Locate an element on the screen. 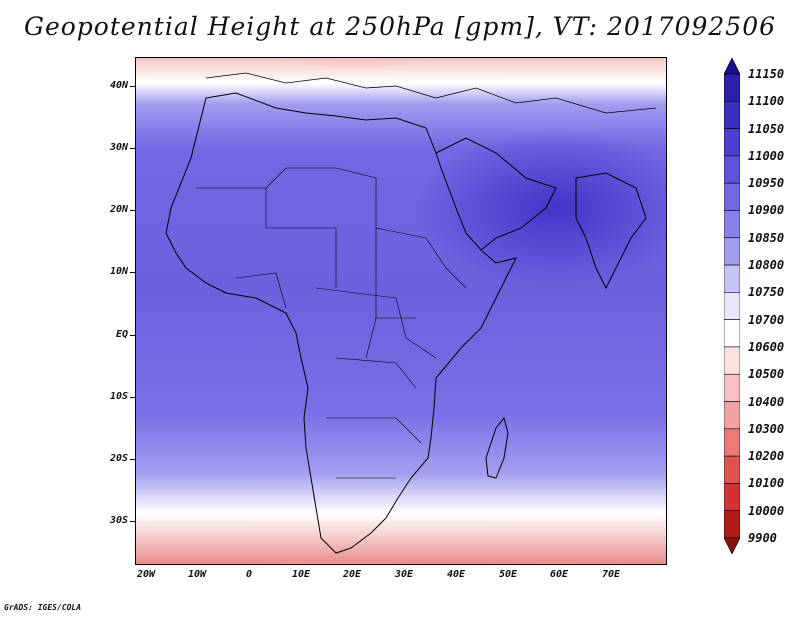  colorbar is located at coordinates (732, 306).